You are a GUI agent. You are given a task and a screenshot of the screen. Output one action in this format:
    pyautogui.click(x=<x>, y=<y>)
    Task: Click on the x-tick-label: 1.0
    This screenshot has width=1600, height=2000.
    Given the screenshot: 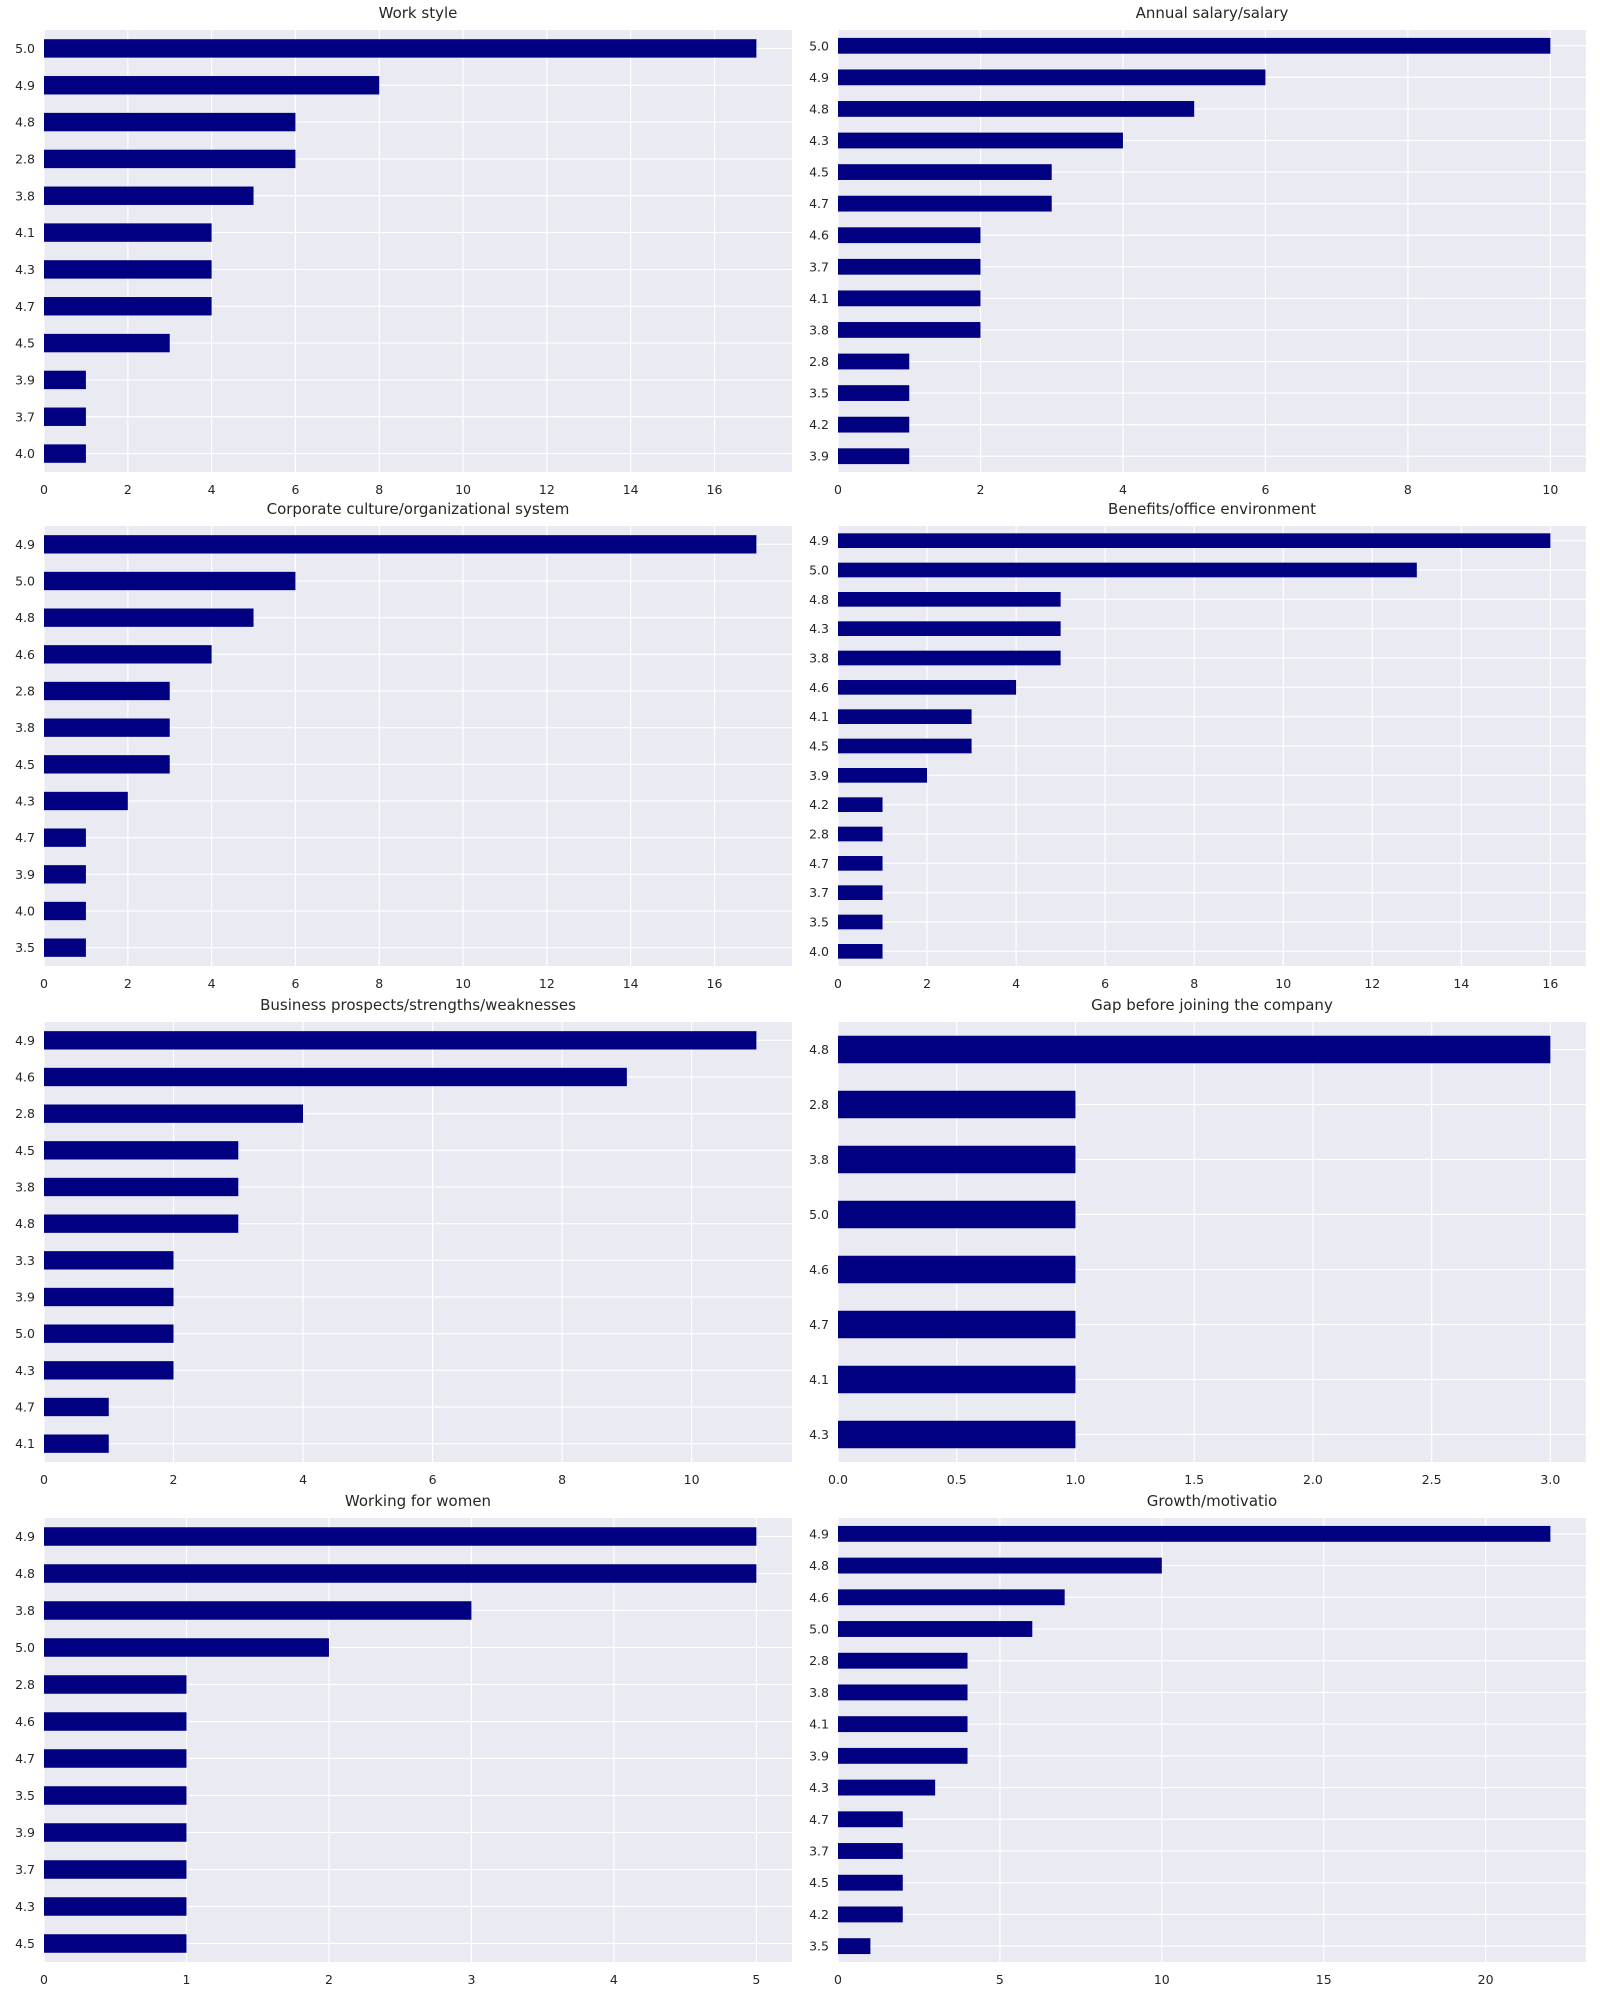 What is the action you would take?
    pyautogui.click(x=1076, y=1479)
    